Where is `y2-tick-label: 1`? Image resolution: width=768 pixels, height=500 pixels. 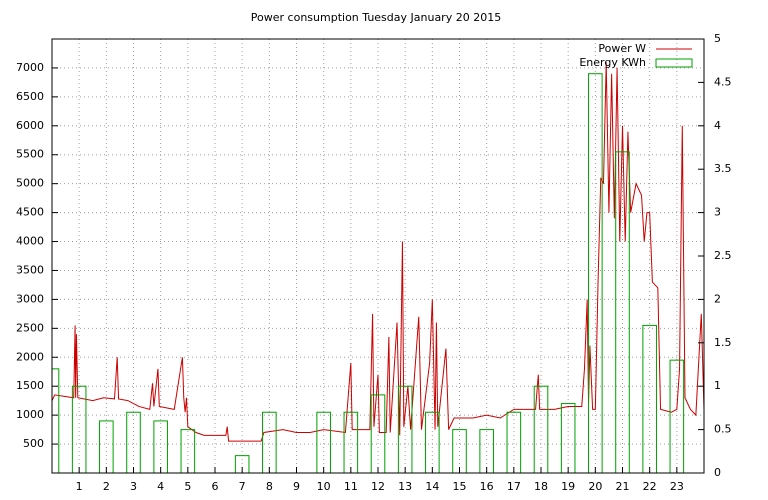 y2-tick-label: 1 is located at coordinates (717, 385).